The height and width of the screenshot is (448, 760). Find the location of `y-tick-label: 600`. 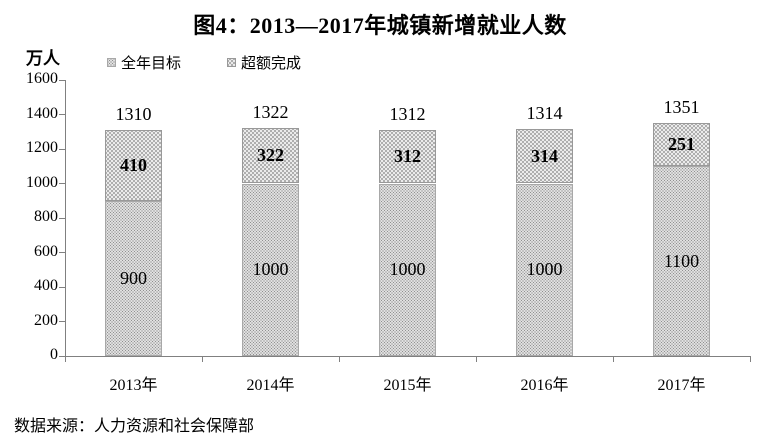

y-tick-label: 600 is located at coordinates (46, 251).